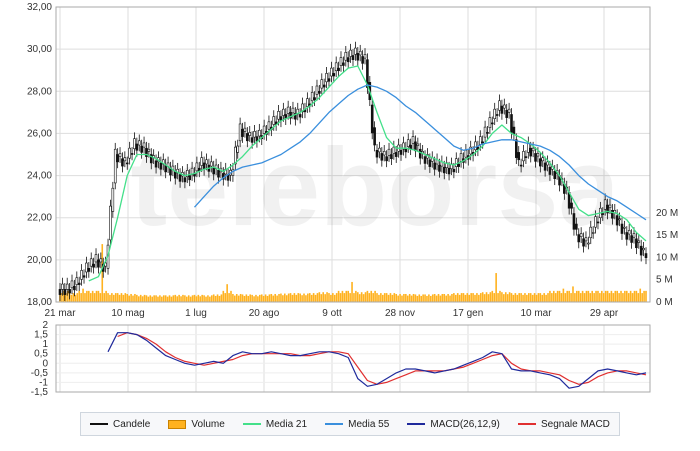  I want to click on macd-tick-label: 0,5, so click(41, 354).